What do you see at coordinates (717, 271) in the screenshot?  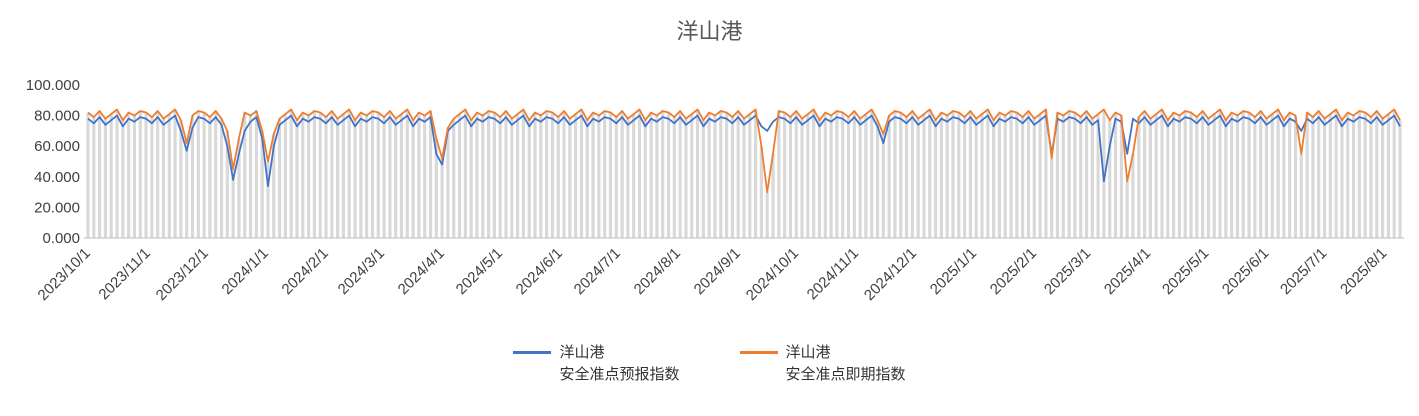 I see `x-tick-label: 2024/9/1` at bounding box center [717, 271].